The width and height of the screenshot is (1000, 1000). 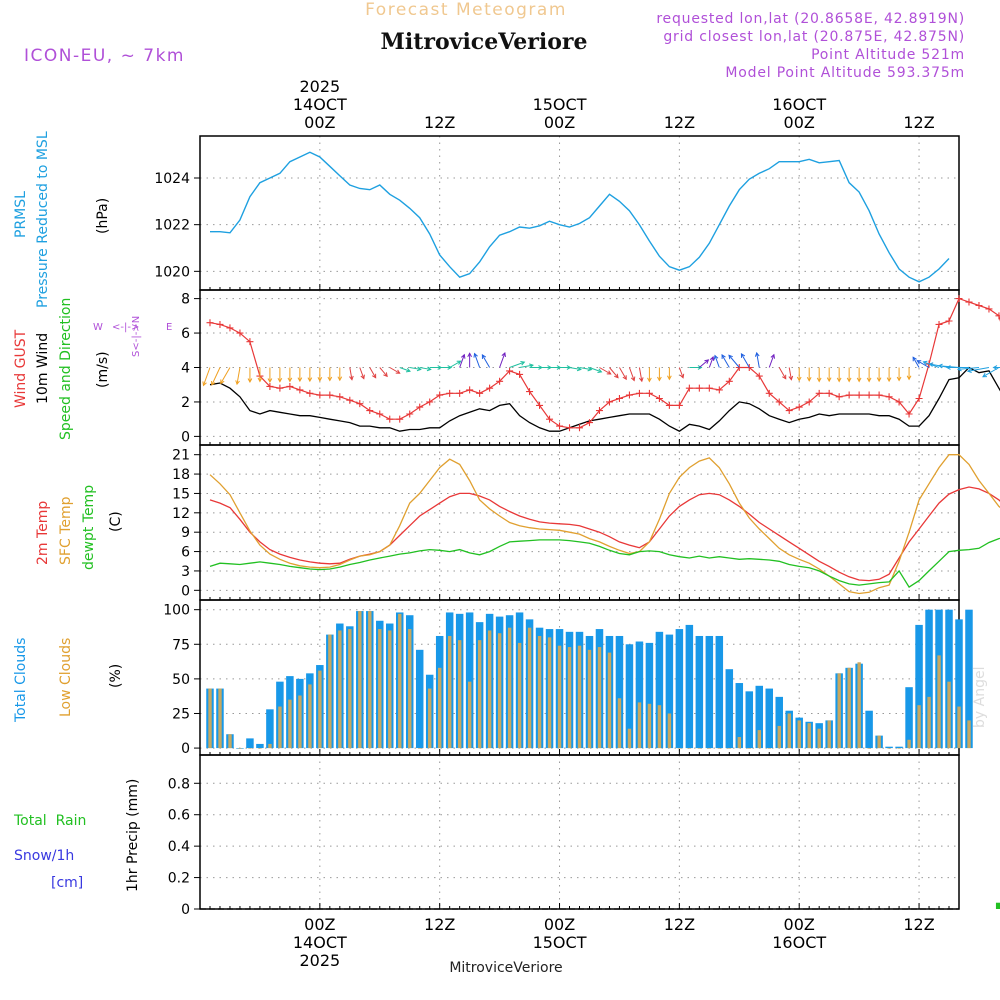 I want to click on y-tick-label: 2, so click(x=185, y=403).